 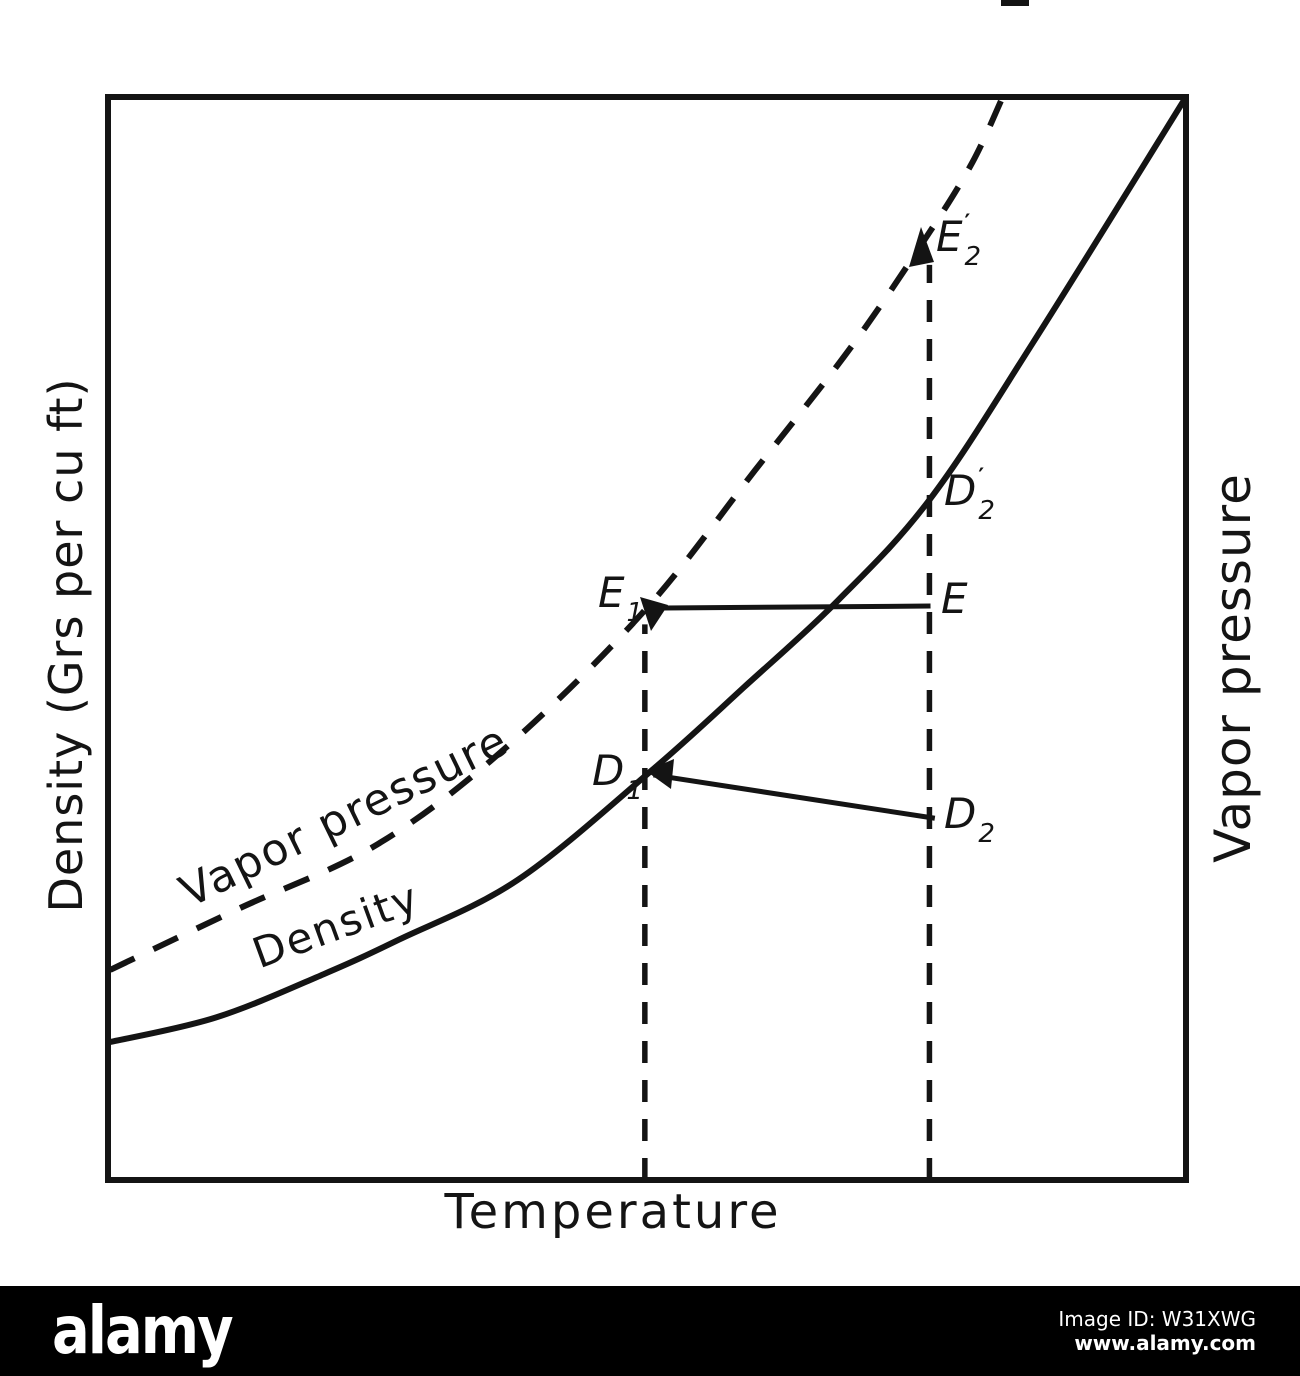 I want to click on watermark-image-id: Image ID: W31XWG, so click(x=1157, y=1319).